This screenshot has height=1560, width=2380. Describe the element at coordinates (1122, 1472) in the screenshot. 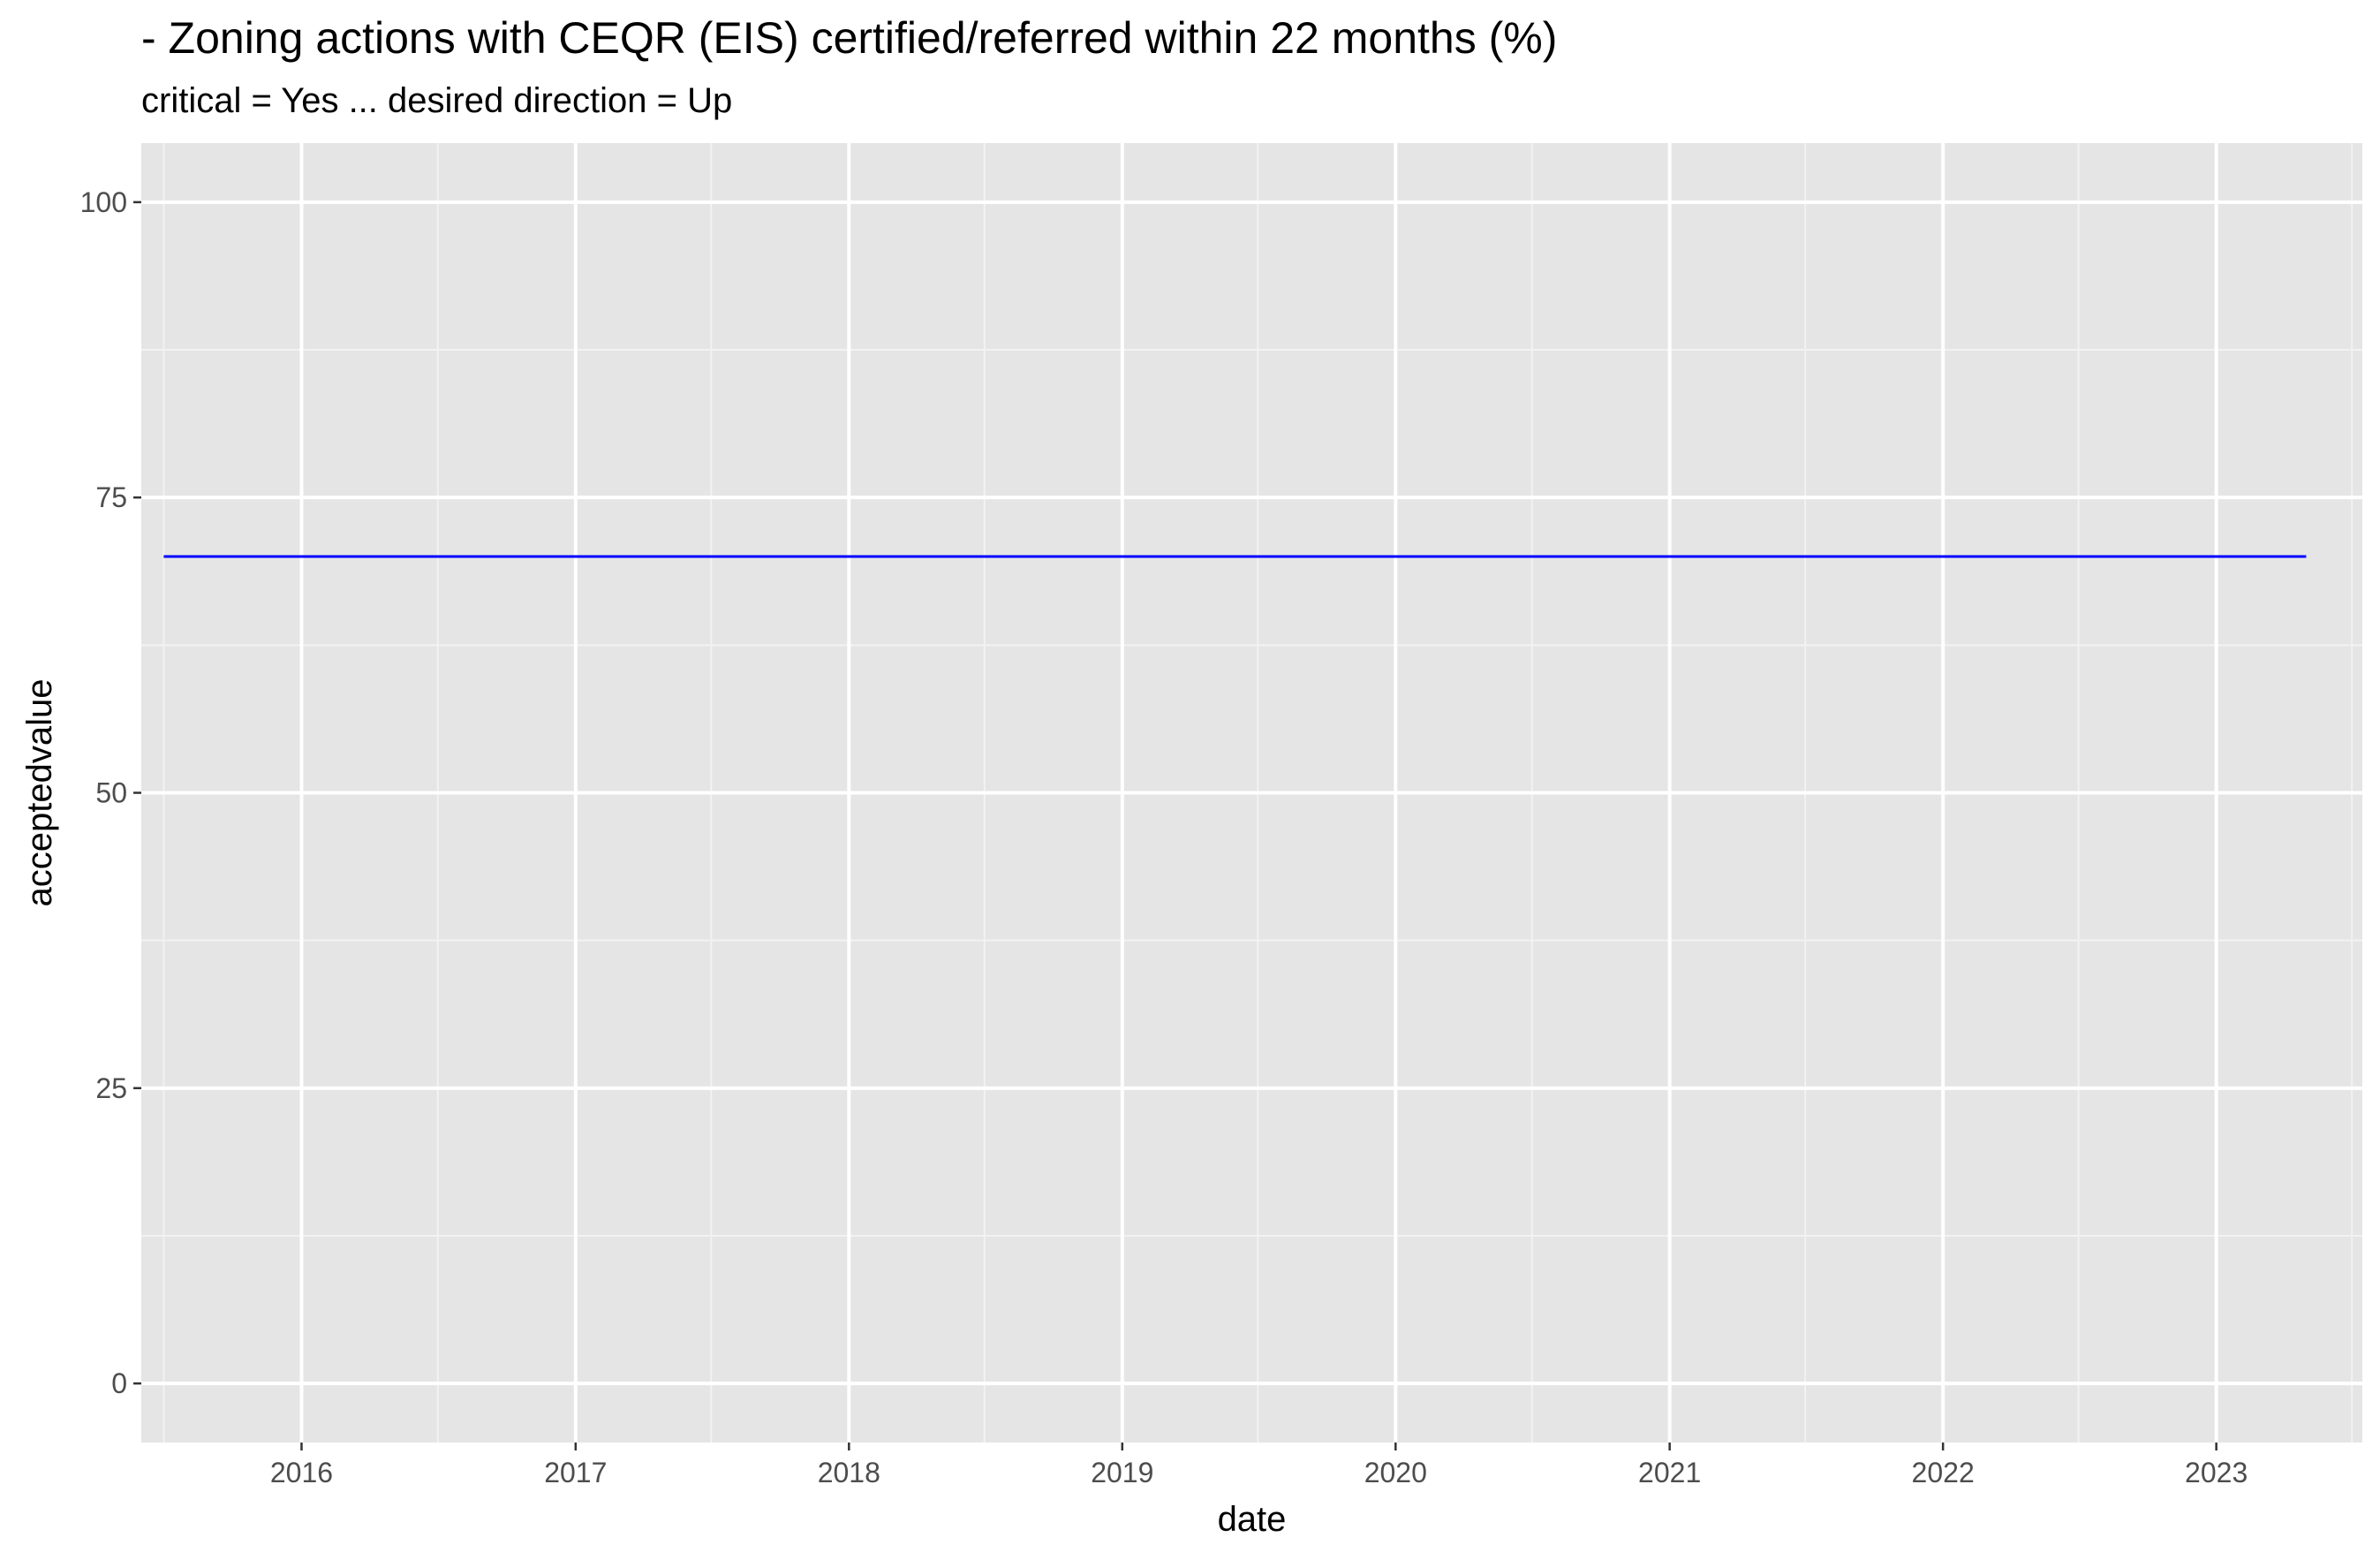

I see `x-tick-label: 2019` at that location.